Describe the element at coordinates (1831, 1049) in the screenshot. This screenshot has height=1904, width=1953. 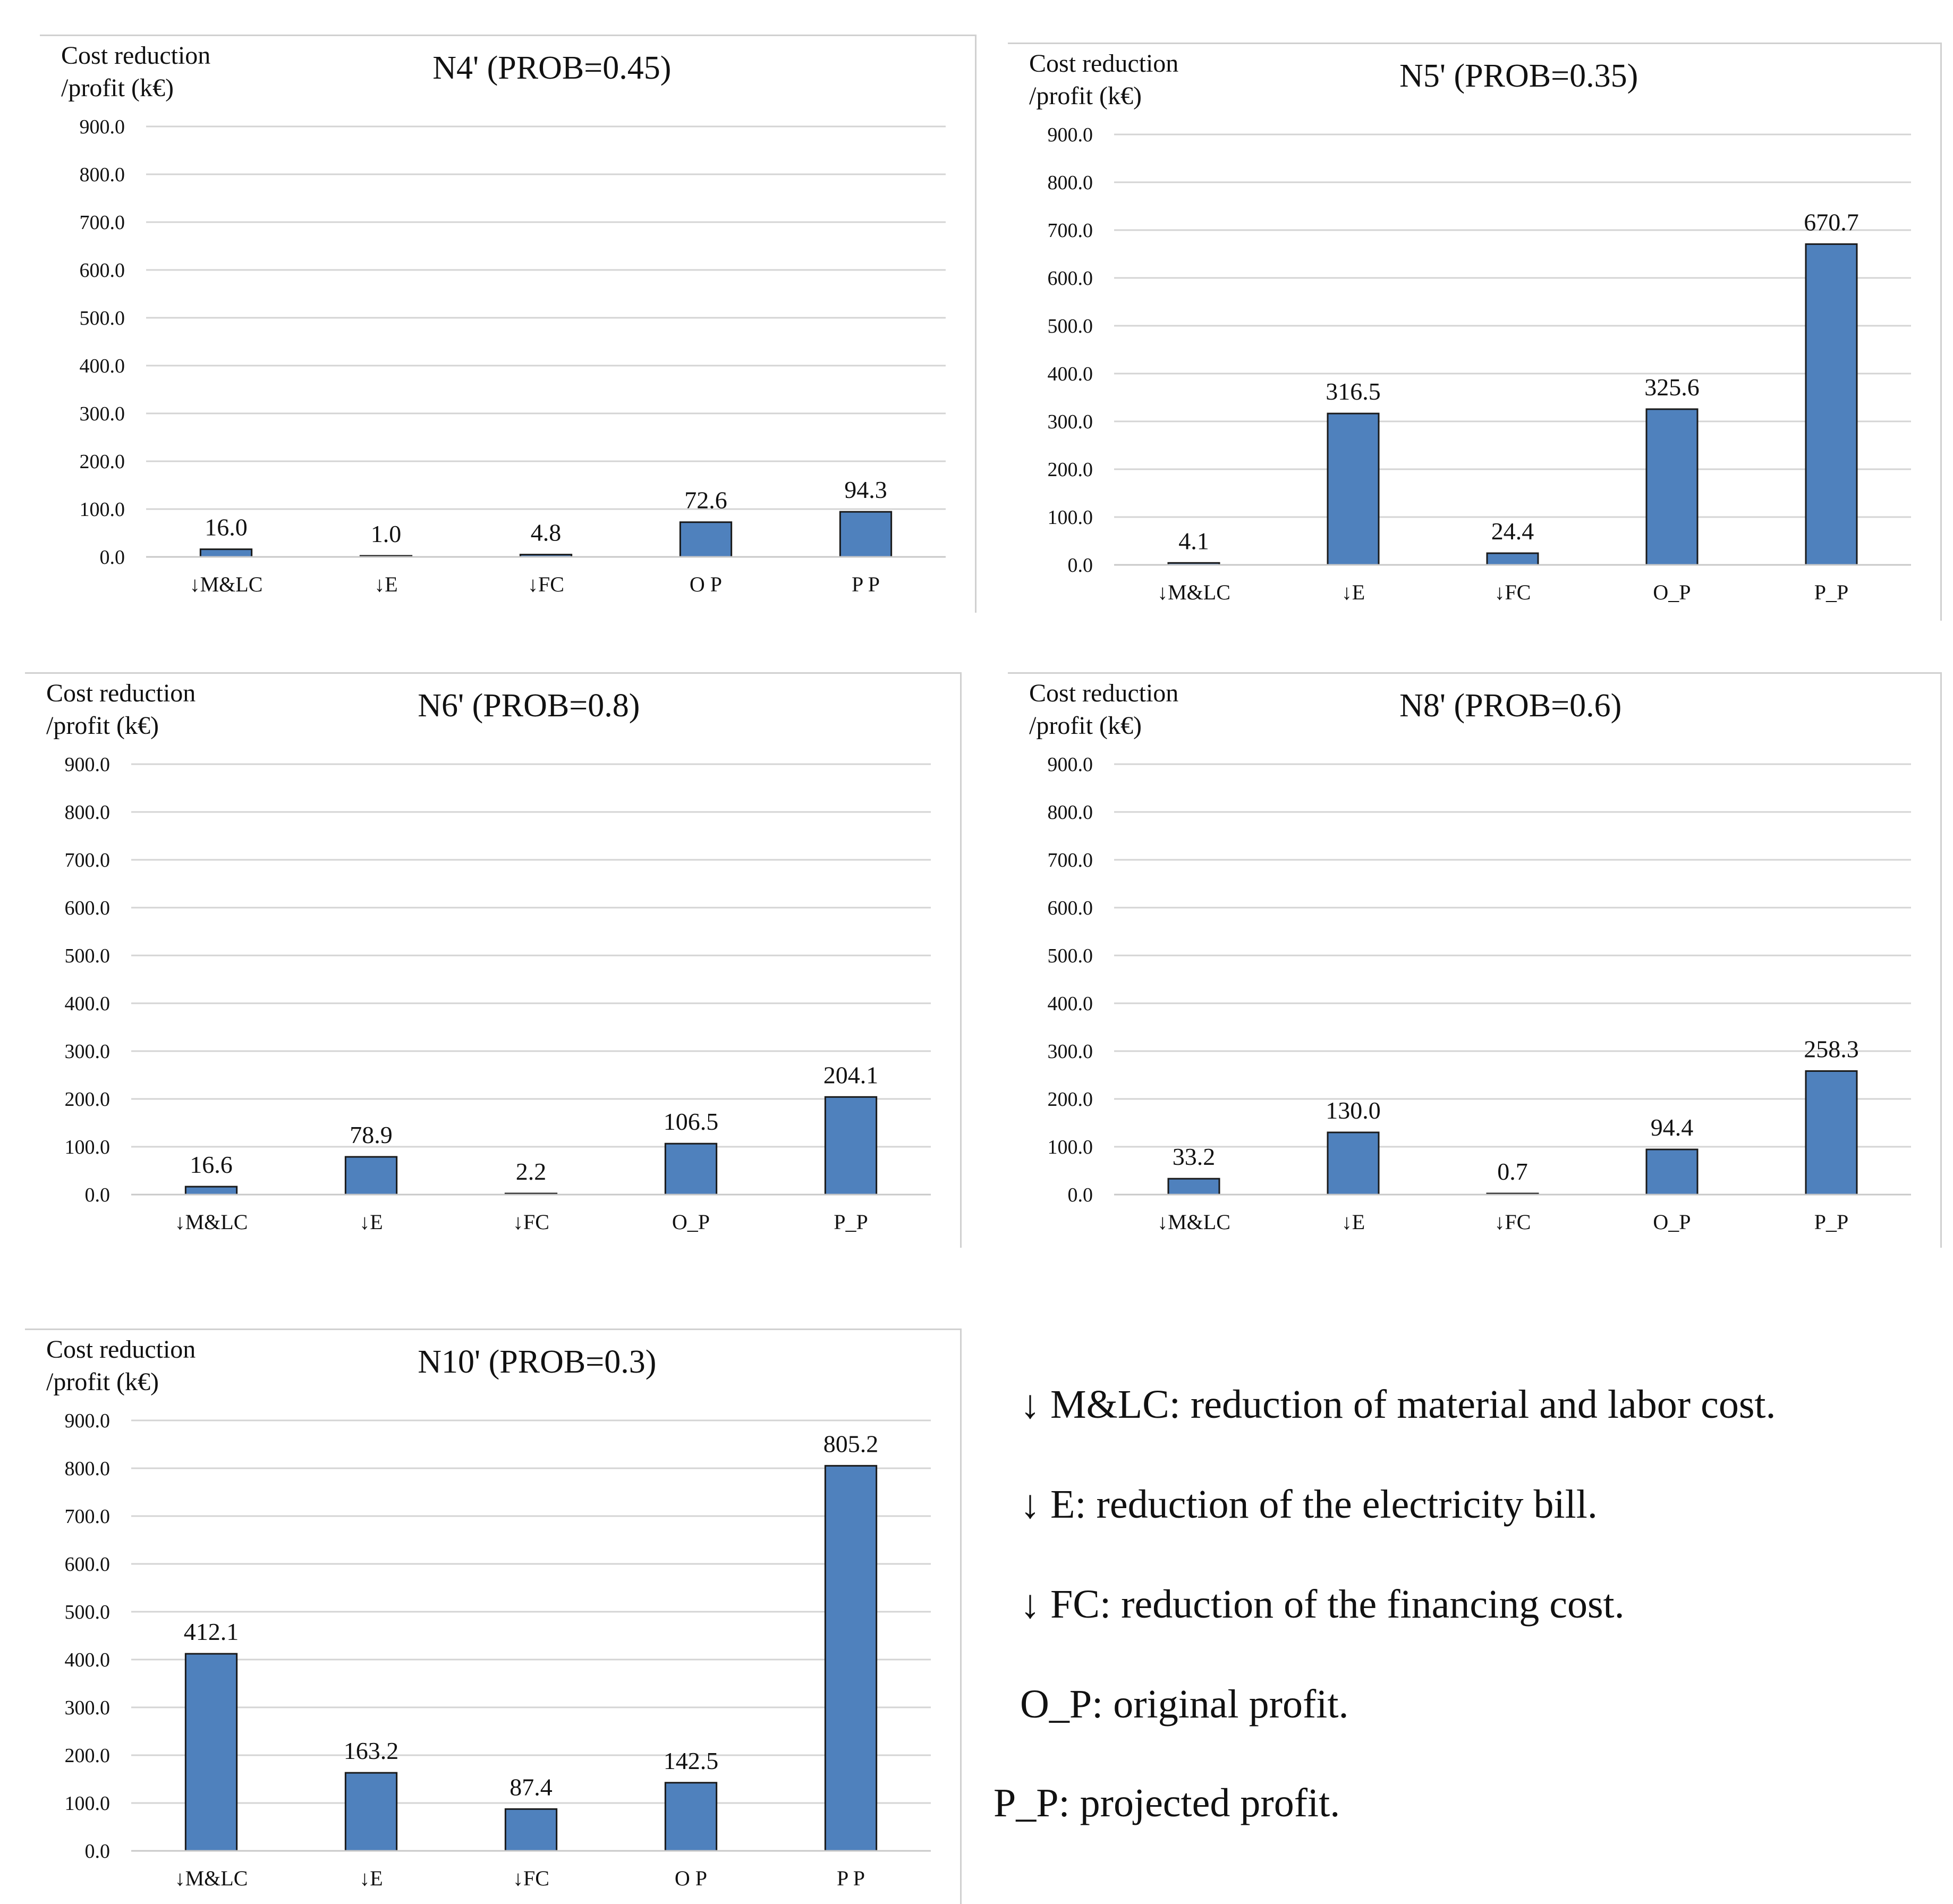
I see `data-label: 258.3` at that location.